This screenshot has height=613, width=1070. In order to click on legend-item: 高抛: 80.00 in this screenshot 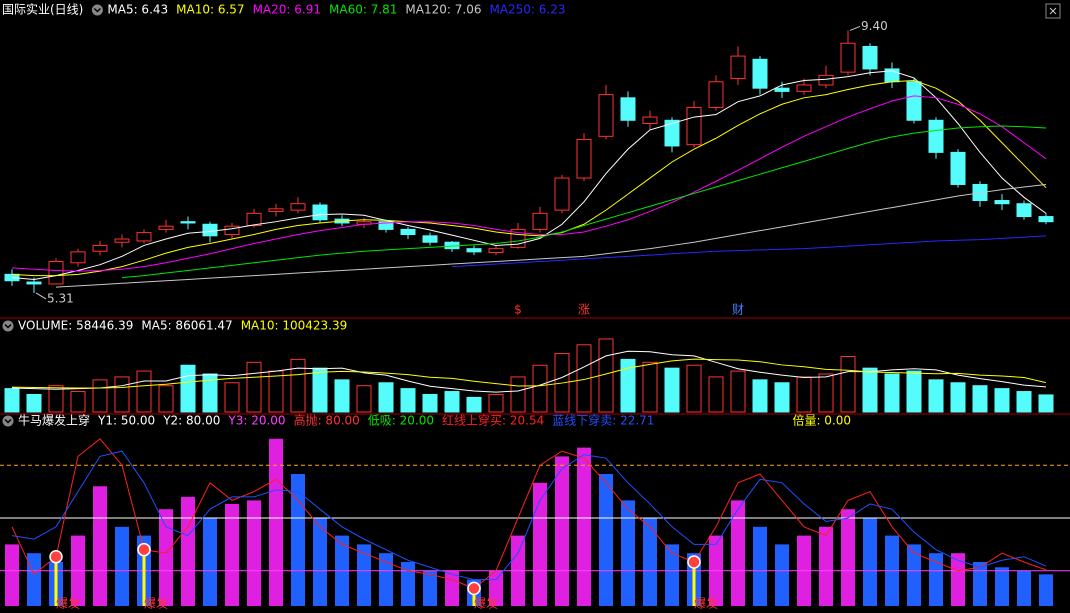, I will do `click(327, 420)`.